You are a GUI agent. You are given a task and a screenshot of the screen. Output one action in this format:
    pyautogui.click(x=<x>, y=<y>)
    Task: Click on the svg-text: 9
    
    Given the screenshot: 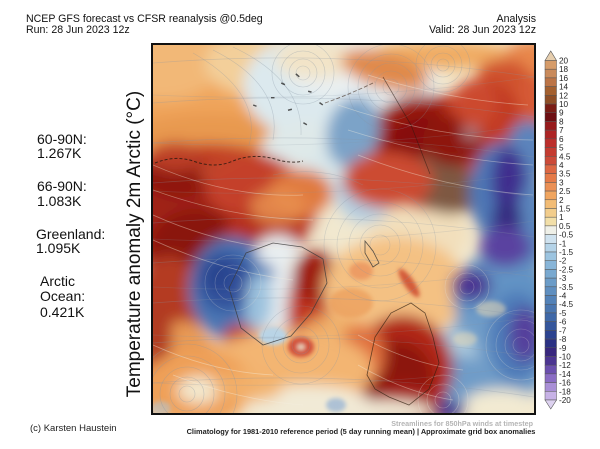 What is the action you would take?
    pyautogui.click(x=561, y=113)
    